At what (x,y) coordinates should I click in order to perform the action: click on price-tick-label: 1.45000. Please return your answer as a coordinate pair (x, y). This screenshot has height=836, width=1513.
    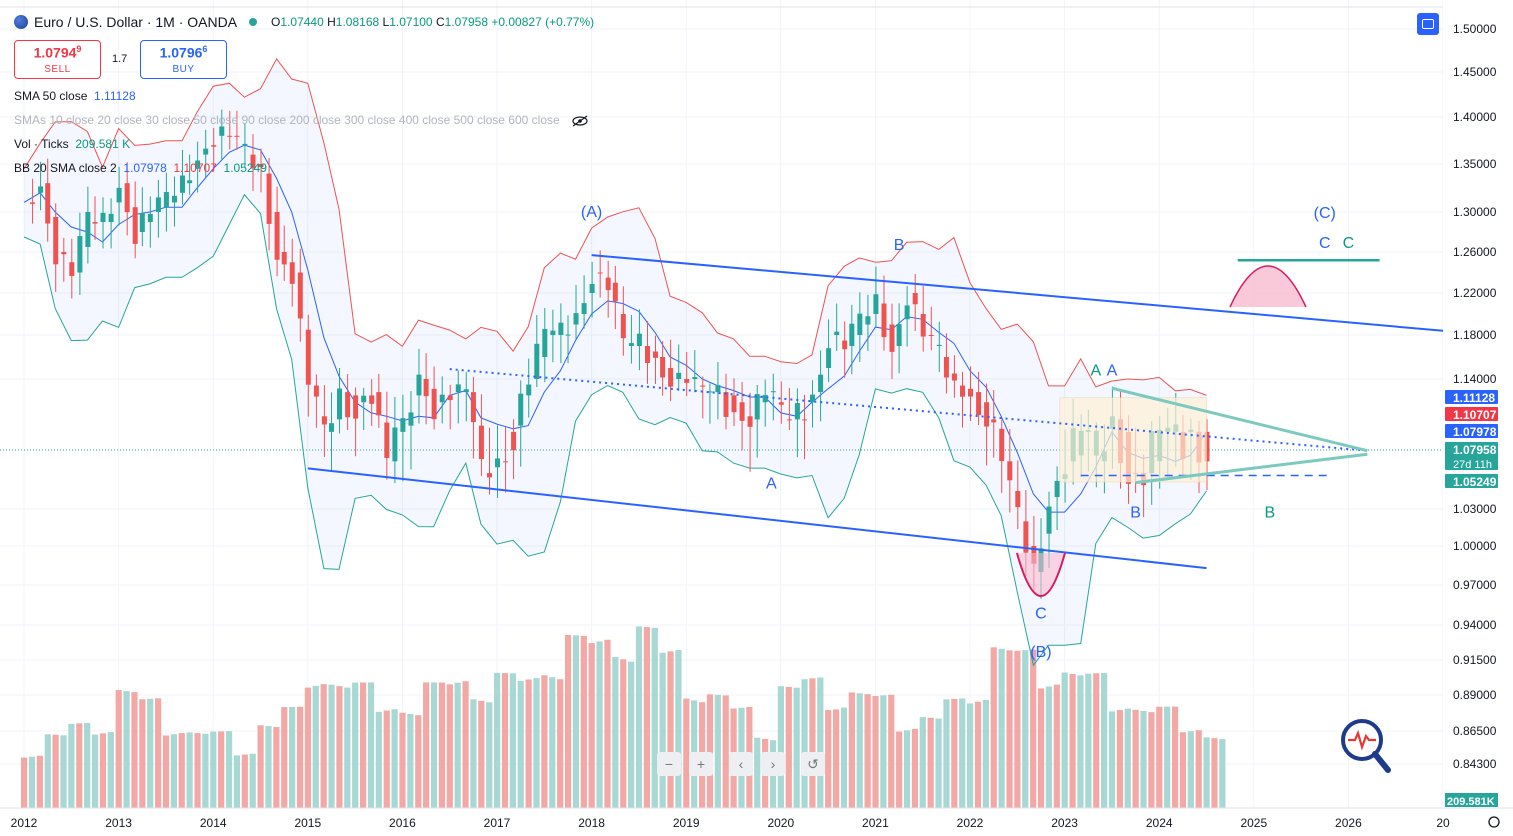
    Looking at the image, I should click on (1475, 72).